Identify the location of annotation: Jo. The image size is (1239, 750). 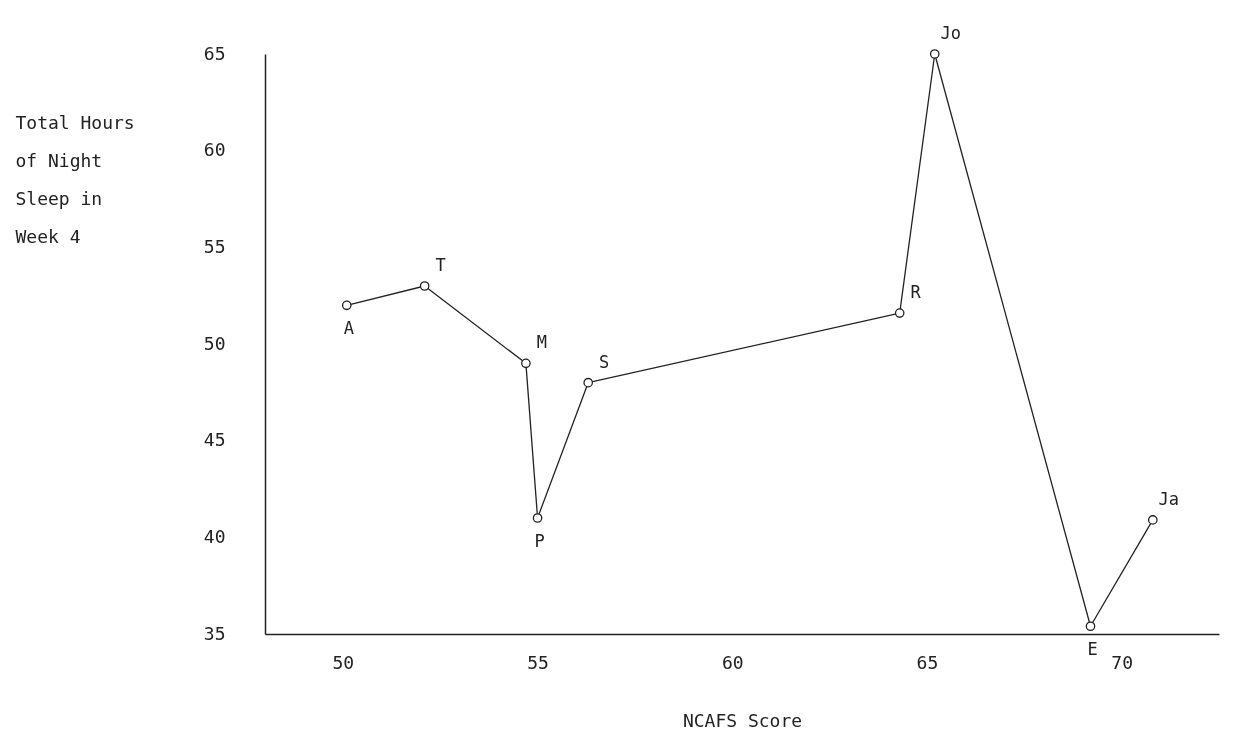
(950, 33).